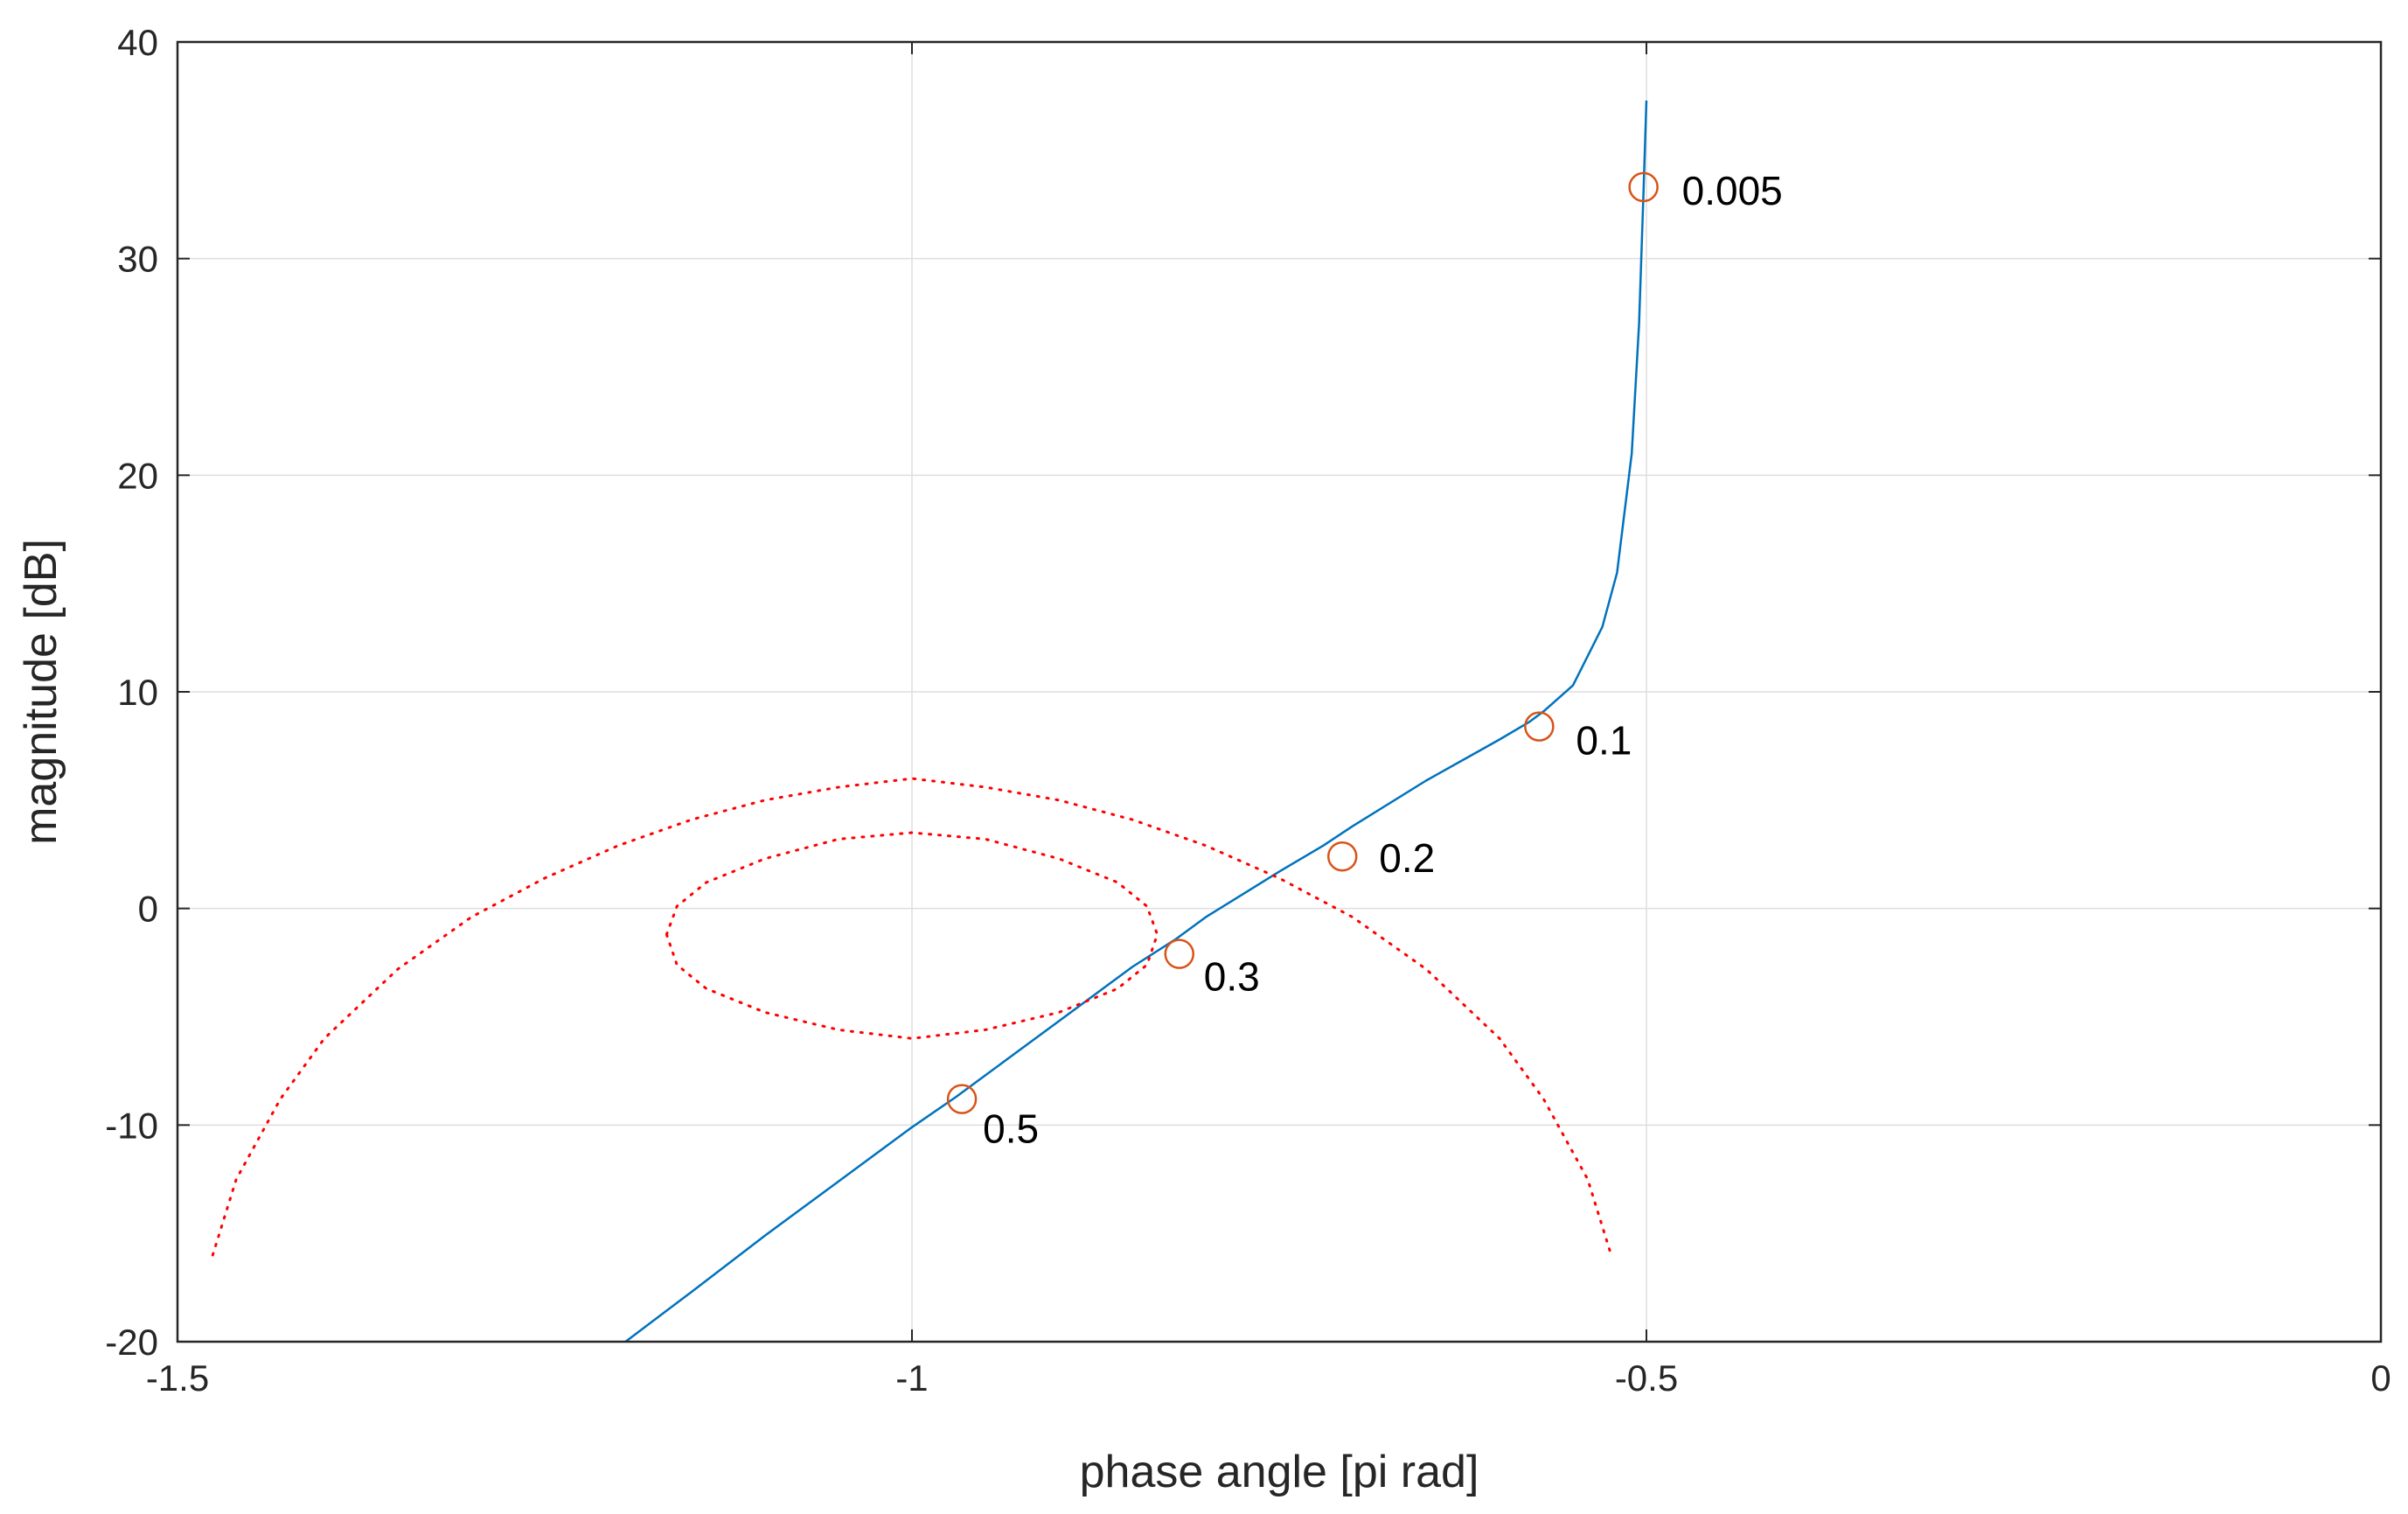  Describe the element at coordinates (1279, 1472) in the screenshot. I see `x-axis-label: phase angle [pi rad]` at that location.